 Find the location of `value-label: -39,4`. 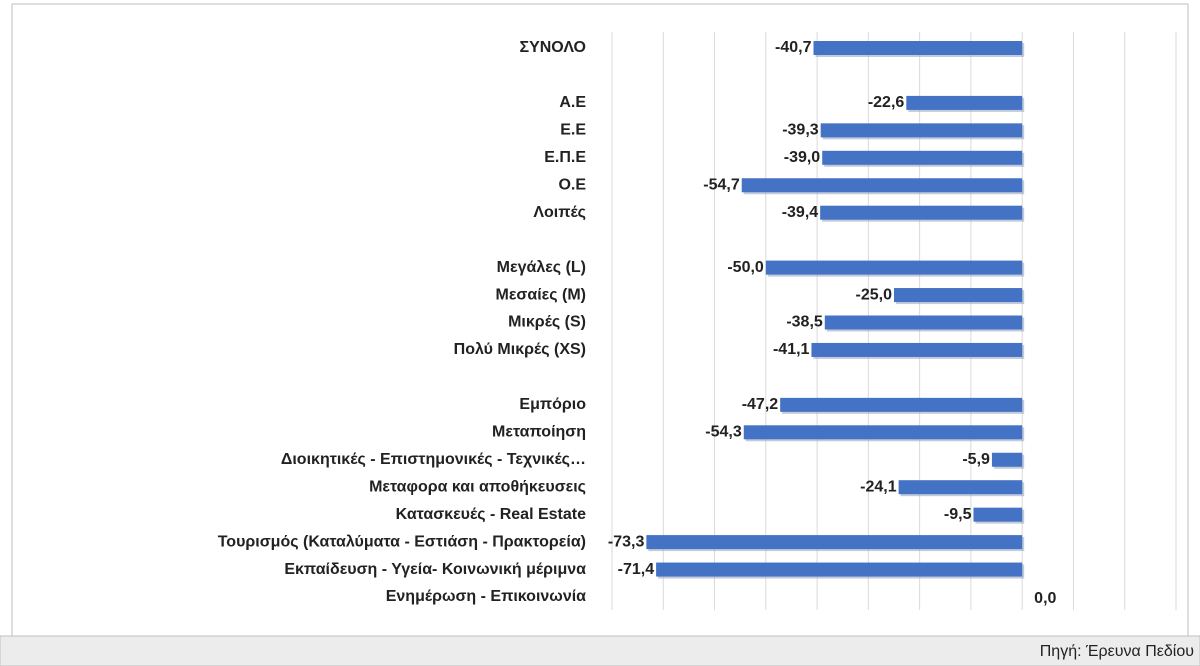

value-label: -39,4 is located at coordinates (800, 212).